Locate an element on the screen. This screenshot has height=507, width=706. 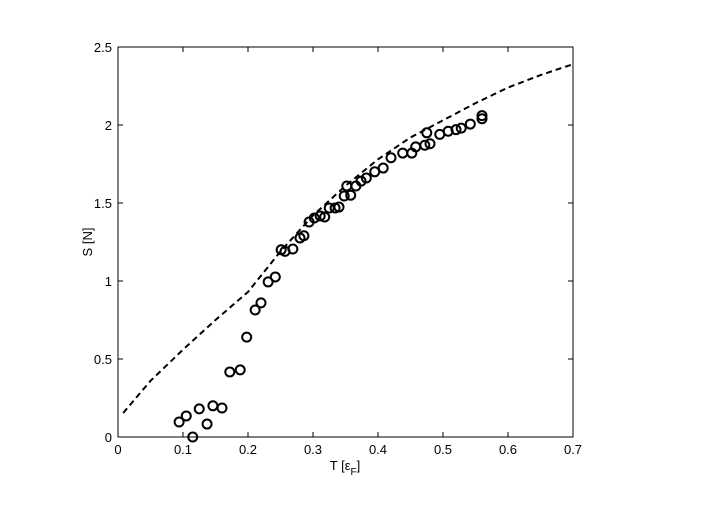
x-tick-label: 0.6 is located at coordinates (508, 449).